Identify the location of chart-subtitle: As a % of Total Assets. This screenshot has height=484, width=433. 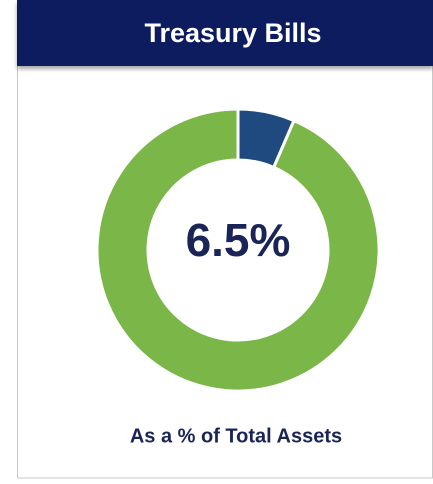
(236, 436).